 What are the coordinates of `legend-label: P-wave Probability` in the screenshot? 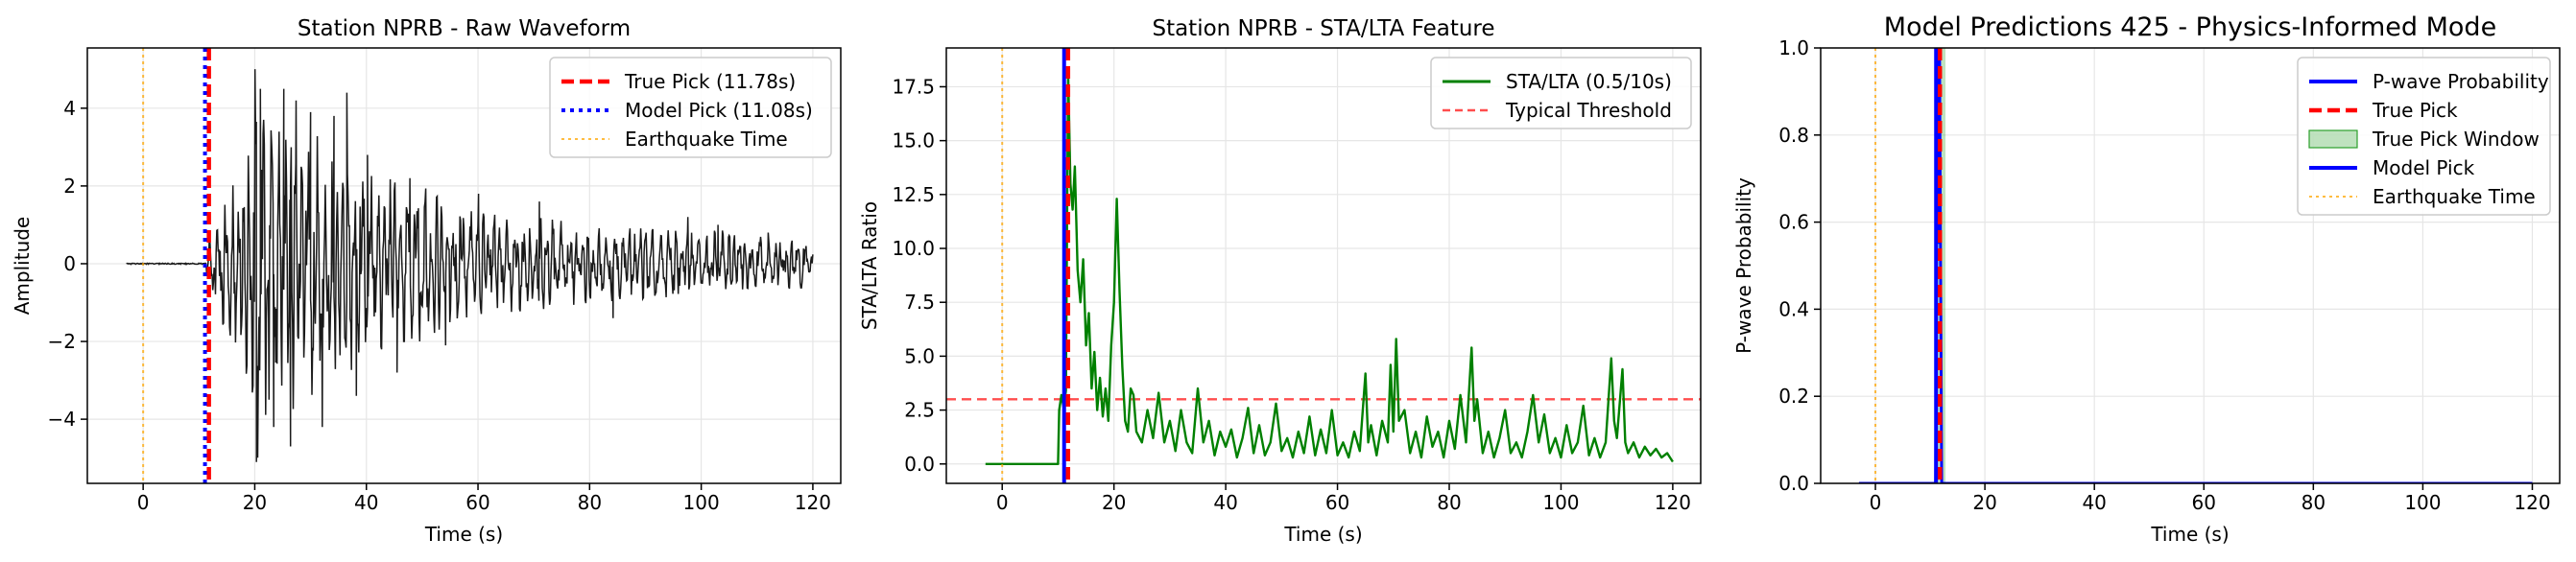 It's located at (2461, 82).